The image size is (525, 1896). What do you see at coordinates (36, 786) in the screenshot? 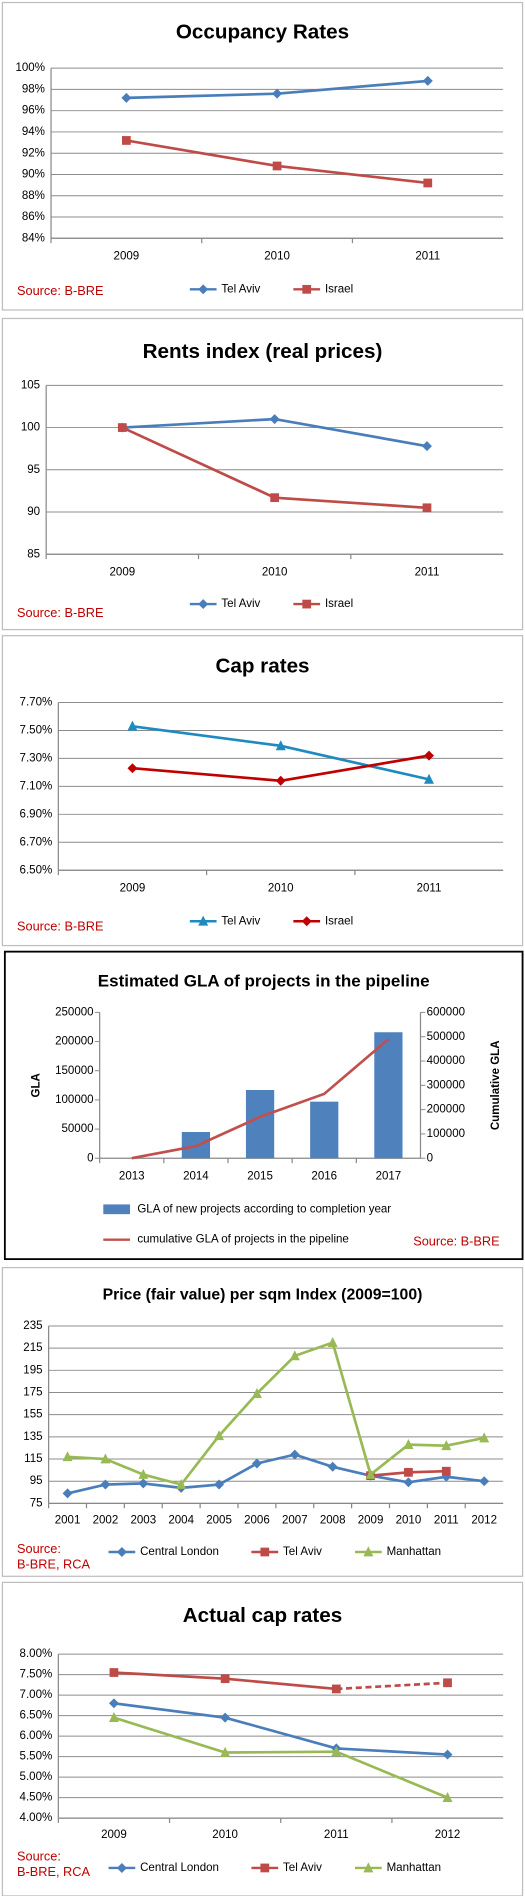
I see `y-tick-label: 7.10%` at bounding box center [36, 786].